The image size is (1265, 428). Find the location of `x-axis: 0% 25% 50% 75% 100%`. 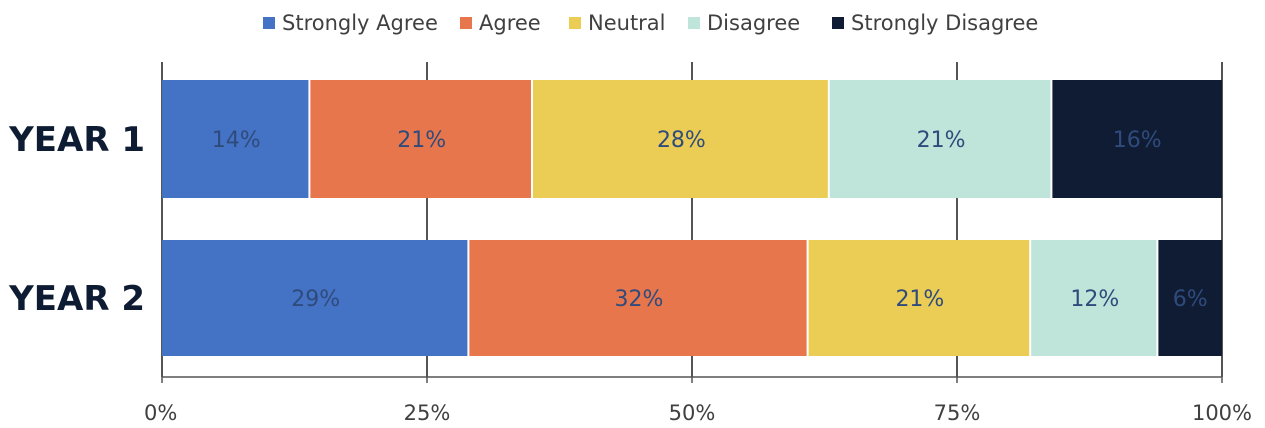

x-axis: 0% 25% 50% 75% 100% is located at coordinates (698, 400).